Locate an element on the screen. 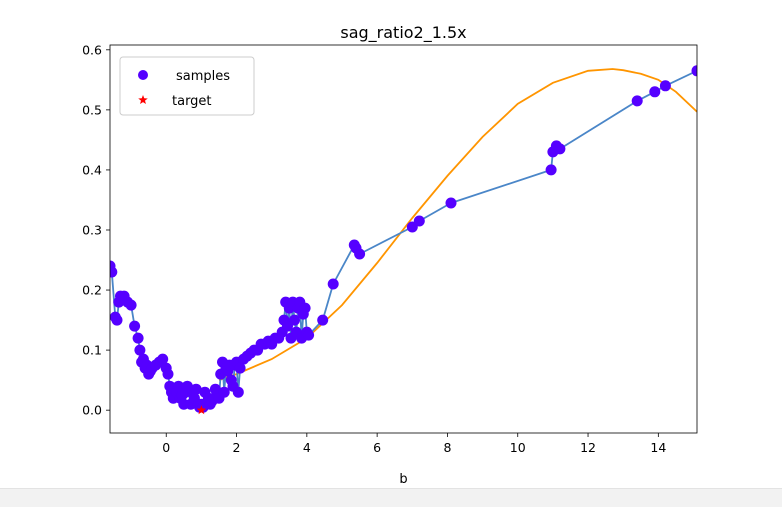 The image size is (782, 507). y-tick-label: 0.0 is located at coordinates (92, 410).